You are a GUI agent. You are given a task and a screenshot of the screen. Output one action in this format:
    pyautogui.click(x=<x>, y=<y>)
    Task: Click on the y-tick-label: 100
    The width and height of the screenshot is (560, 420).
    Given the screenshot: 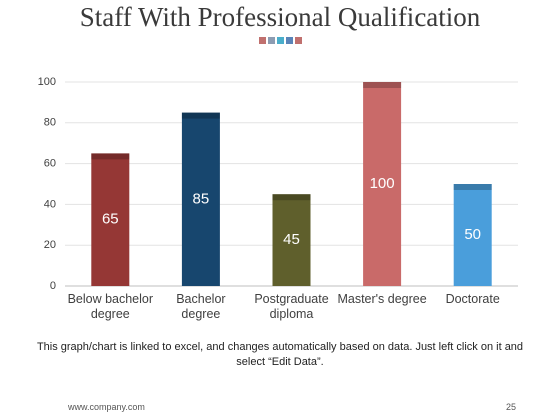 What is the action you would take?
    pyautogui.click(x=47, y=82)
    